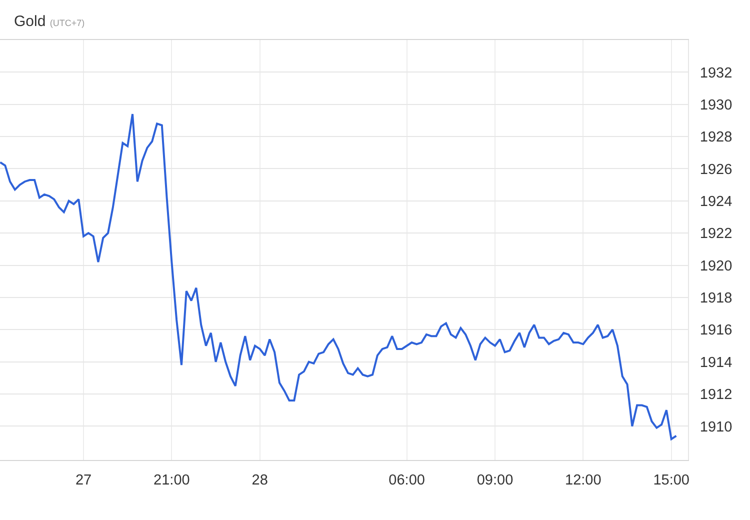 The width and height of the screenshot is (750, 520). Describe the element at coordinates (716, 362) in the screenshot. I see `y-tick-label: 1914` at that location.